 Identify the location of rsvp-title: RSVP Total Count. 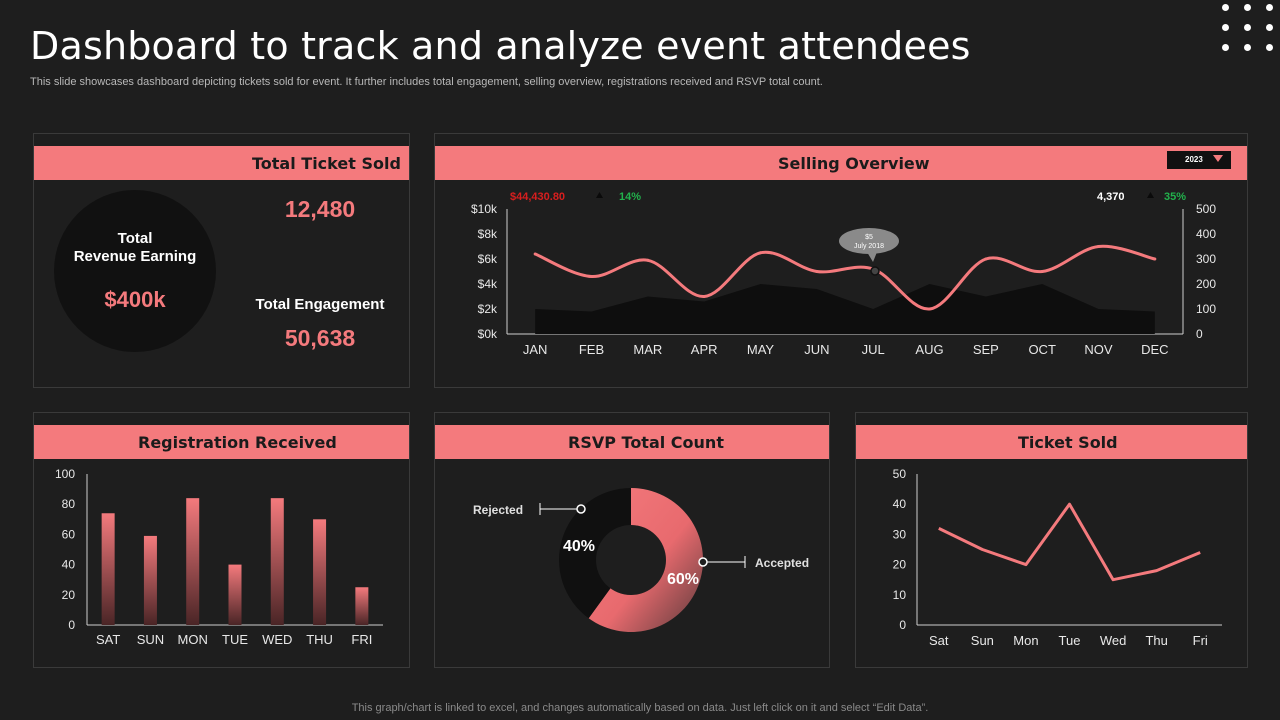
(646, 442).